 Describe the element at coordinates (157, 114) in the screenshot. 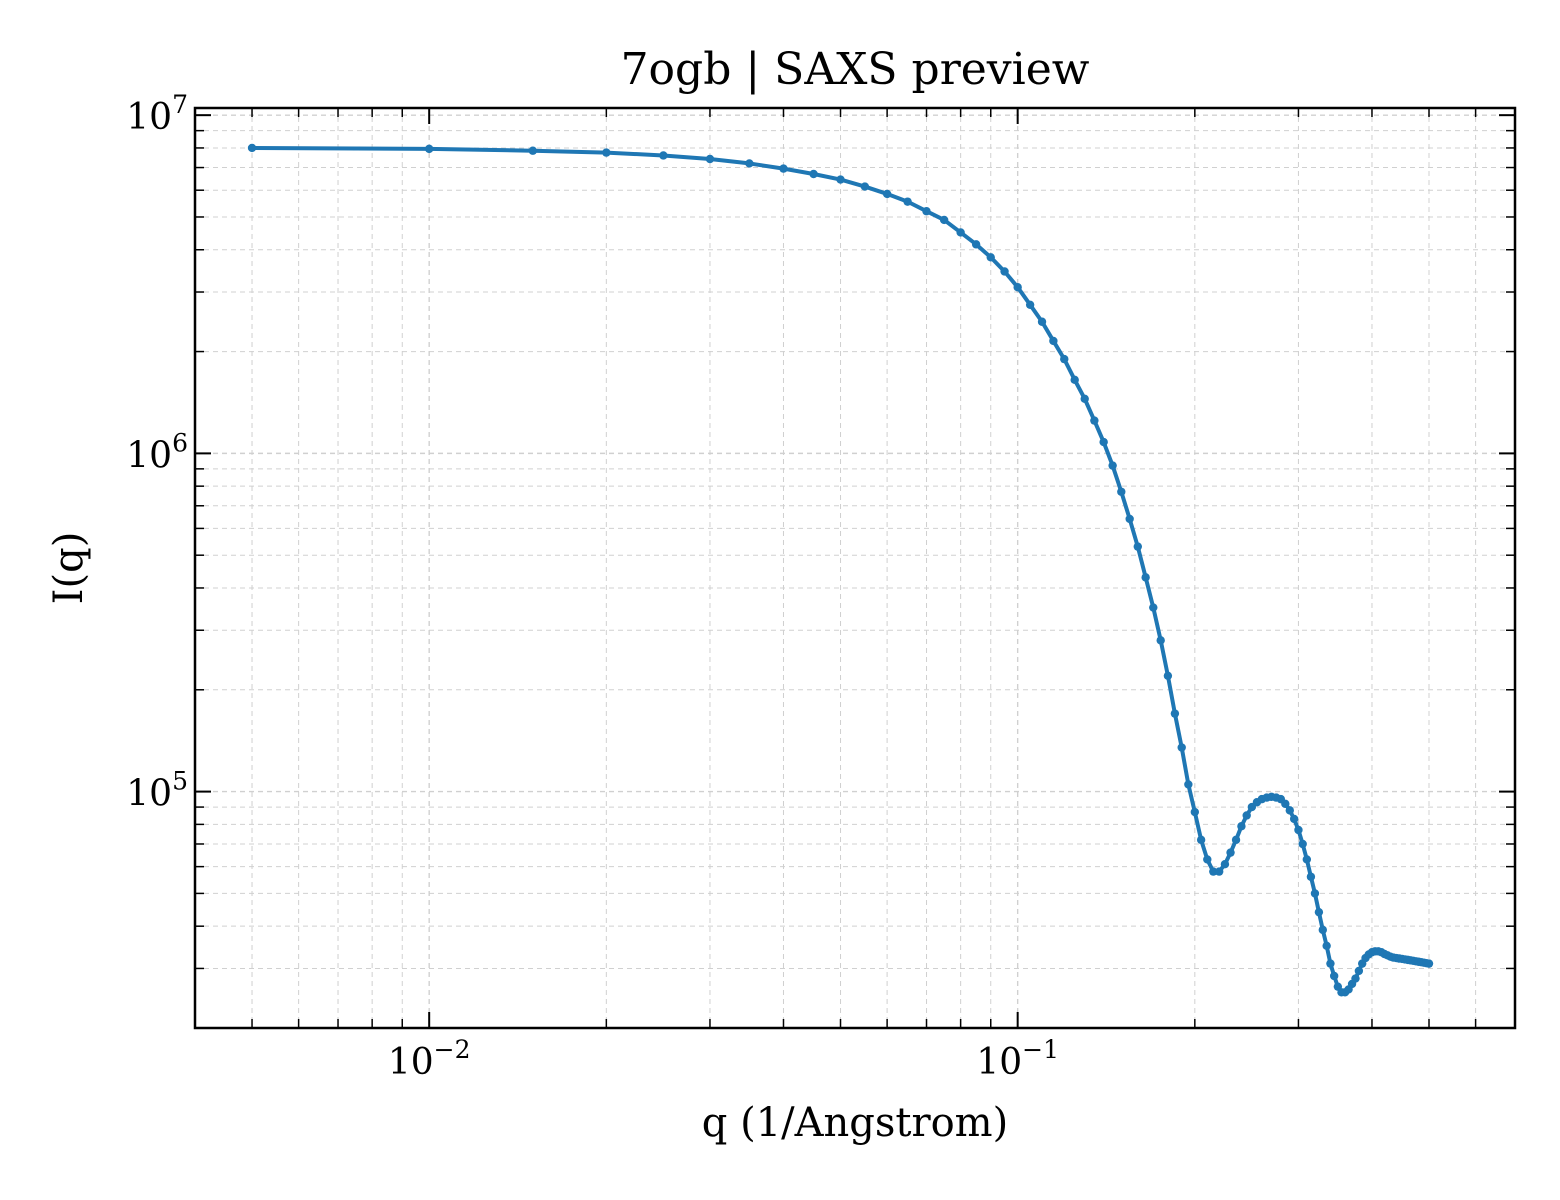

I see `y-tick-label: 10⁷` at that location.